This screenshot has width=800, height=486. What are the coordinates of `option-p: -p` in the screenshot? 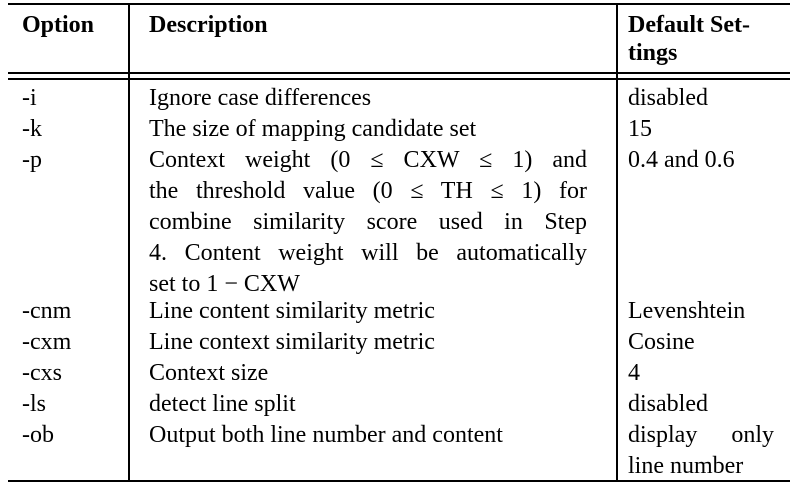 It's located at (32, 160).